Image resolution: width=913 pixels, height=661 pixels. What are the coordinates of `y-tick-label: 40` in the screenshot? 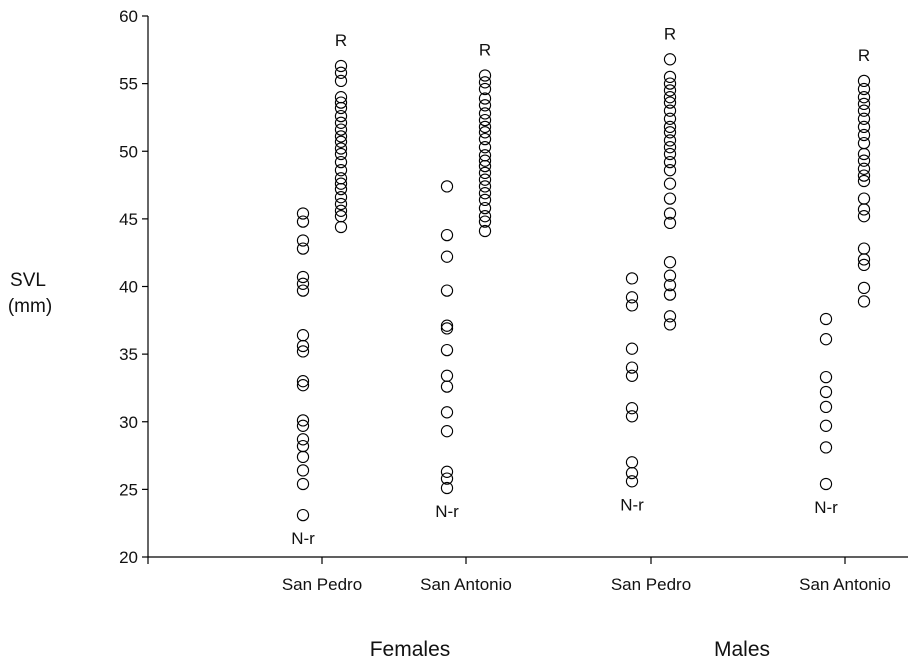 It's located at (128, 287).